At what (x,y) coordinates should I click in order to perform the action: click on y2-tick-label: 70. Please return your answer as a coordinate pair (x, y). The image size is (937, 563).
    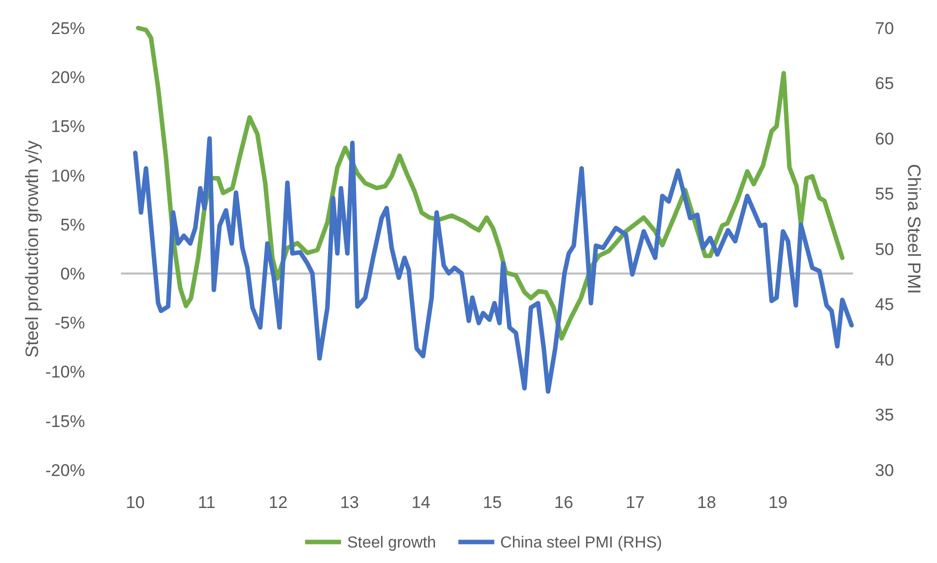
    Looking at the image, I should click on (884, 28).